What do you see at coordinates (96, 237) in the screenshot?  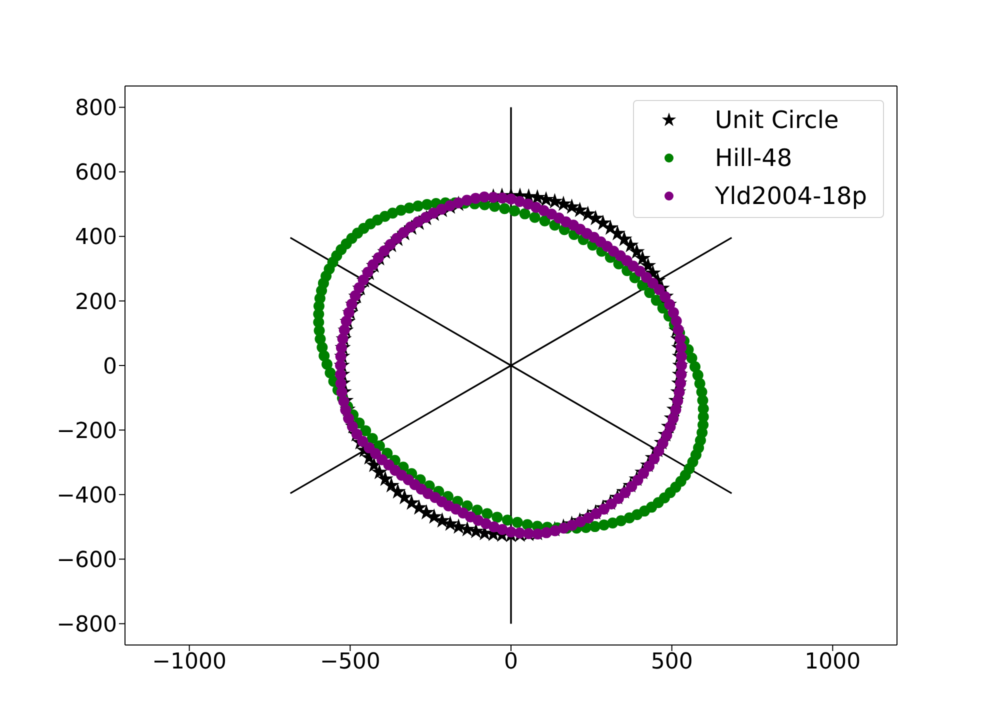 I see `y-tick-label: 400` at bounding box center [96, 237].